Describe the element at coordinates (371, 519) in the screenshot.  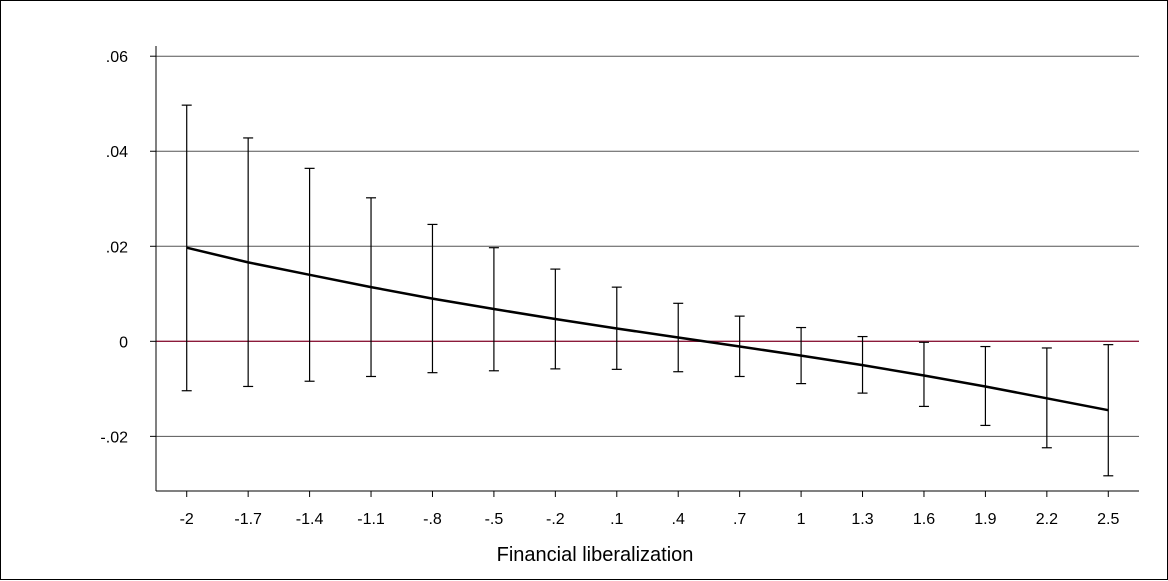
I see `x-tick-label: -1.1` at that location.